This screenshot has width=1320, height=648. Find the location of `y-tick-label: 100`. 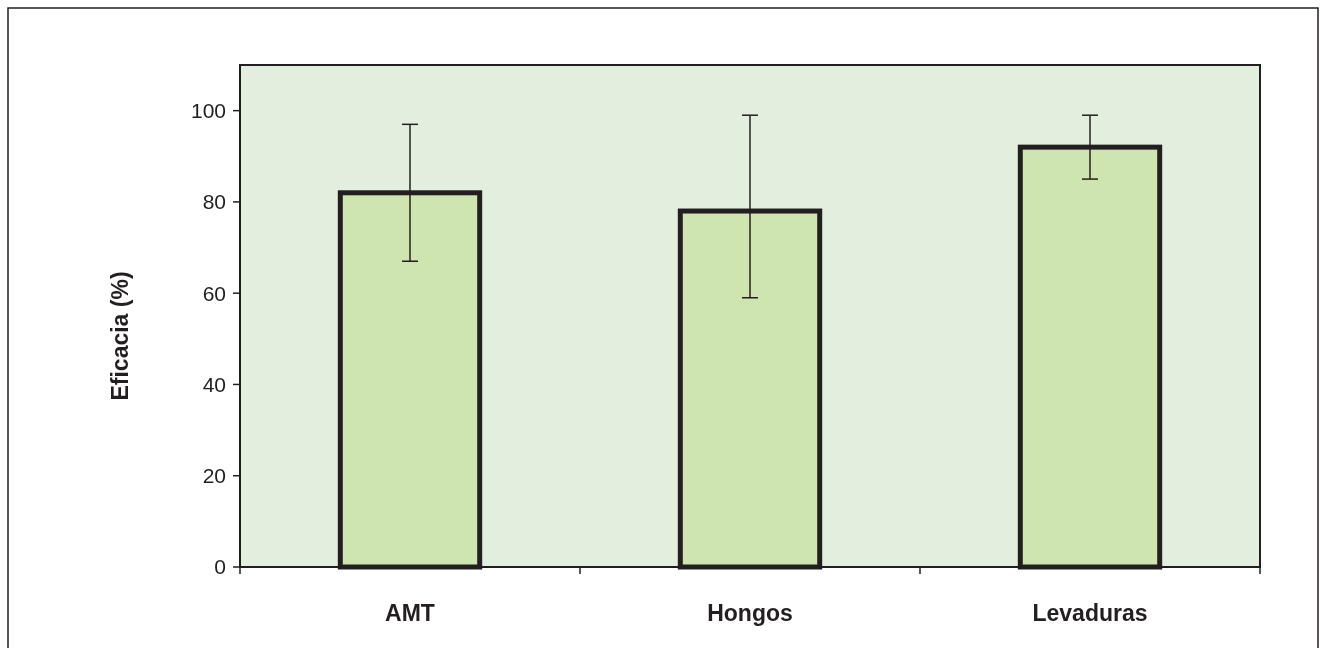

y-tick-label: 100 is located at coordinates (208, 110).